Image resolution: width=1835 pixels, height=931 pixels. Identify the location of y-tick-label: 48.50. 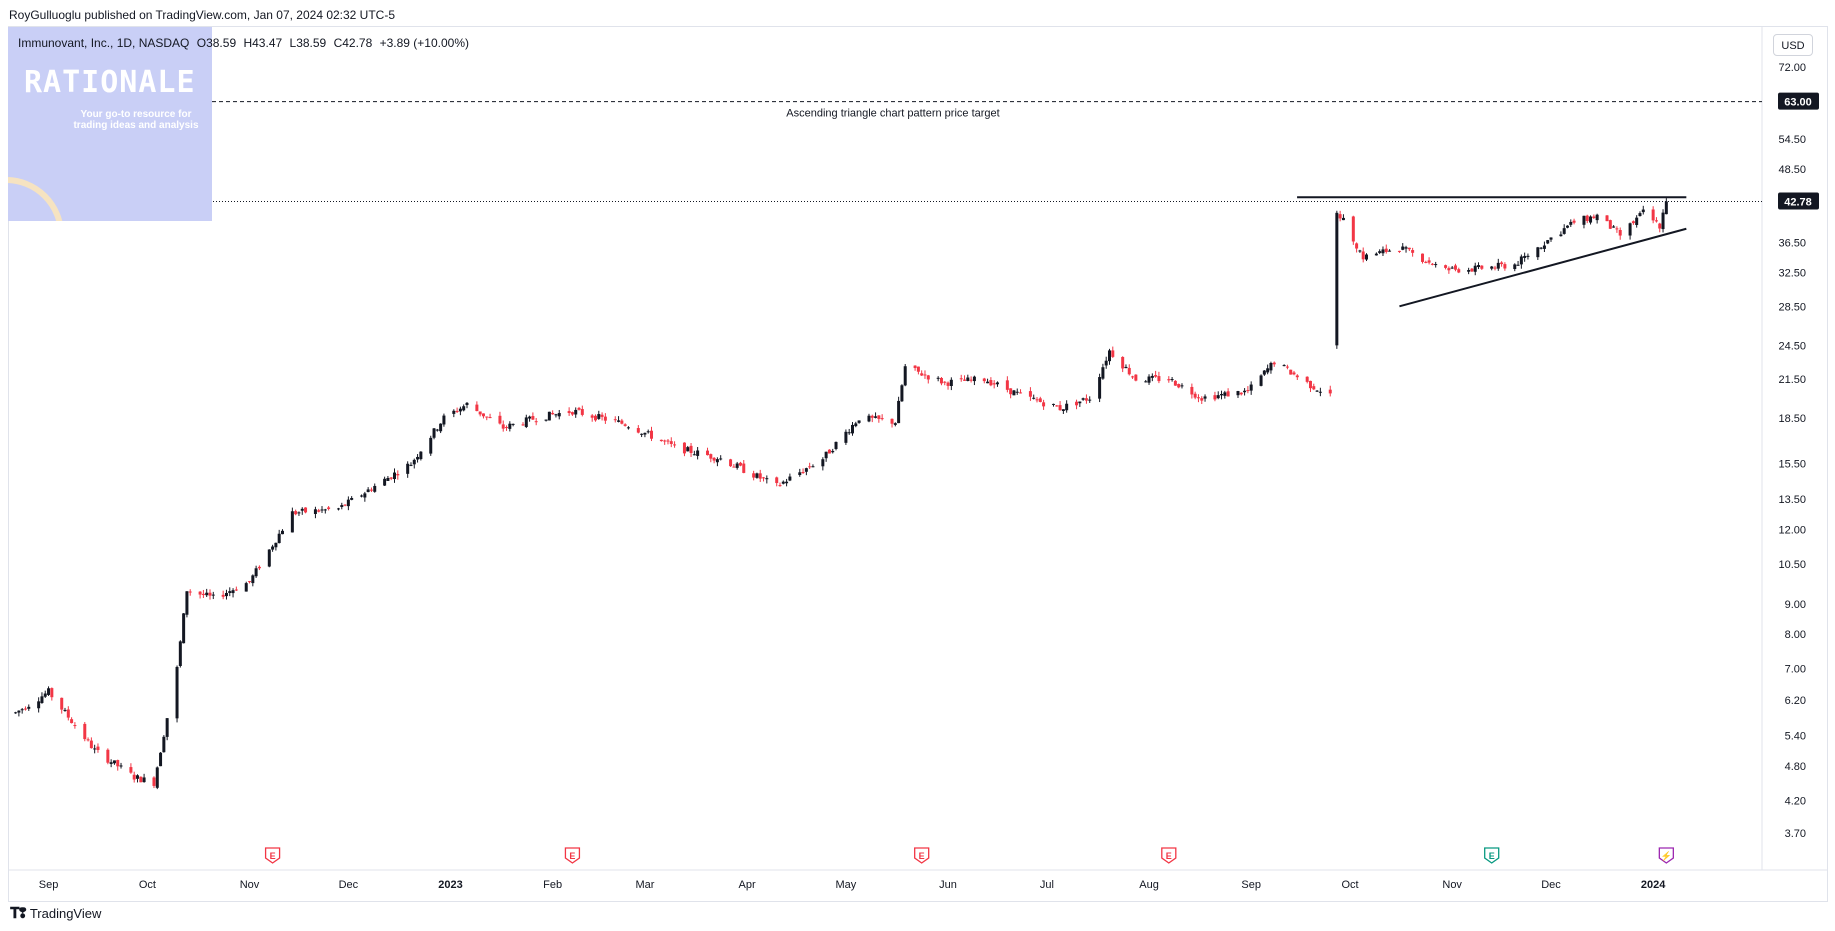
(1792, 170).